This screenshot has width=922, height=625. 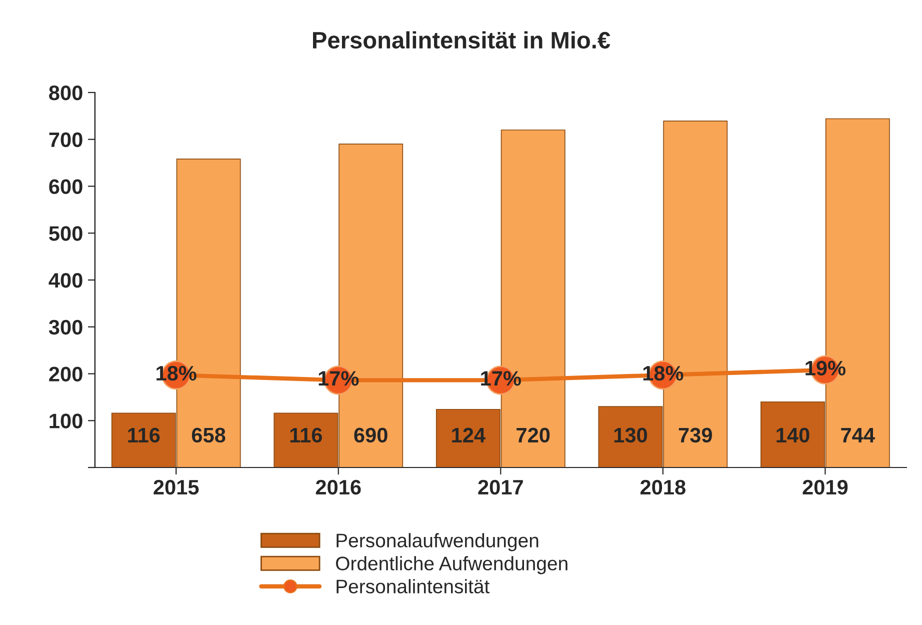 I want to click on y-tick-label: 400, so click(x=65, y=280).